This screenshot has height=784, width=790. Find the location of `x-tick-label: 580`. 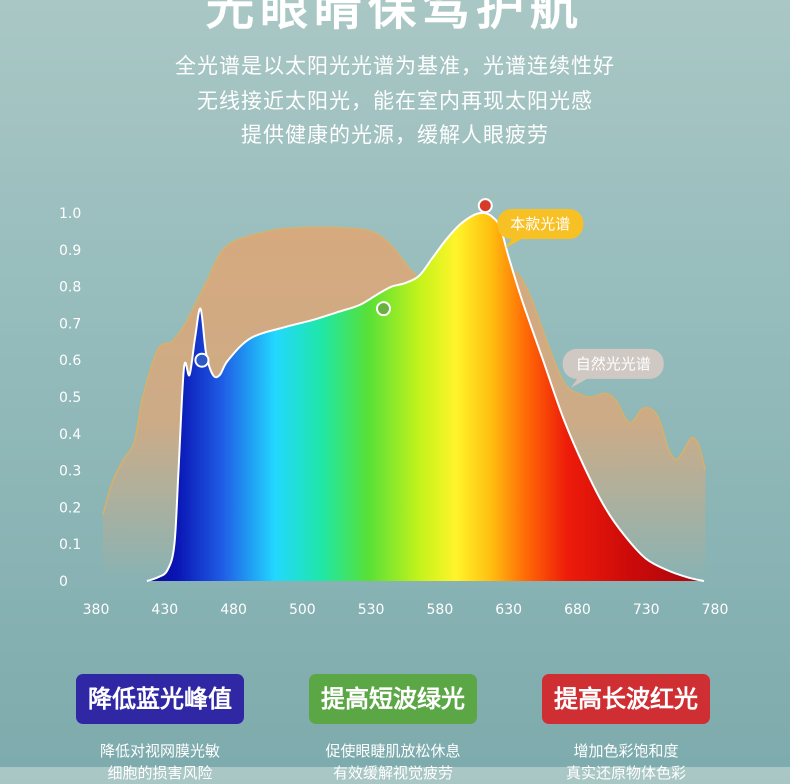

x-tick-label: 580 is located at coordinates (440, 610).